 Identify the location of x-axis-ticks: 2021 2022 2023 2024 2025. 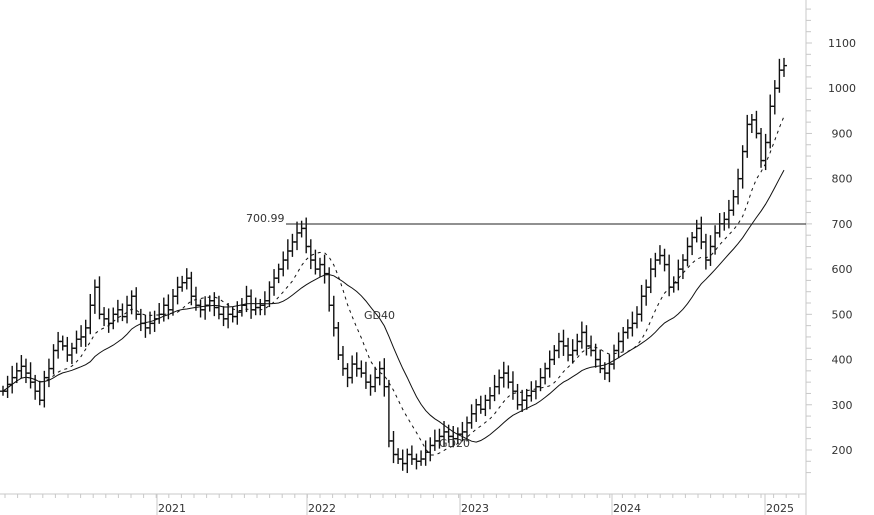
(402, 504).